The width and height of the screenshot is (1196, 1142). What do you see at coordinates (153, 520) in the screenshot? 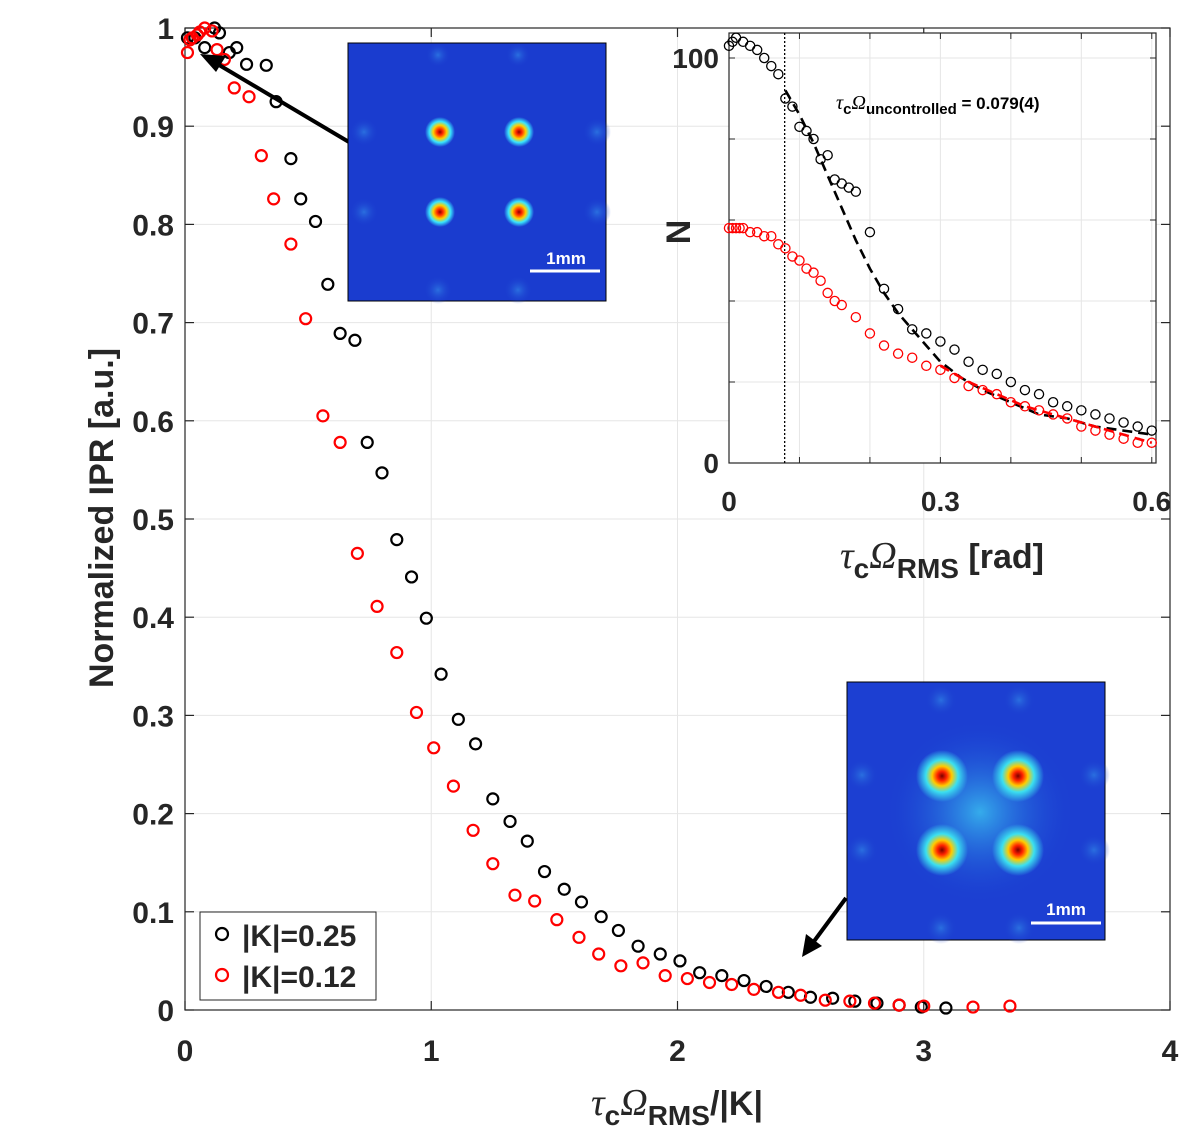
I see `main-y-tick-labels: 0 0.1 0.2 0.3 0.4 0.5 0.6 0.7 0.8 0.9 1` at bounding box center [153, 520].